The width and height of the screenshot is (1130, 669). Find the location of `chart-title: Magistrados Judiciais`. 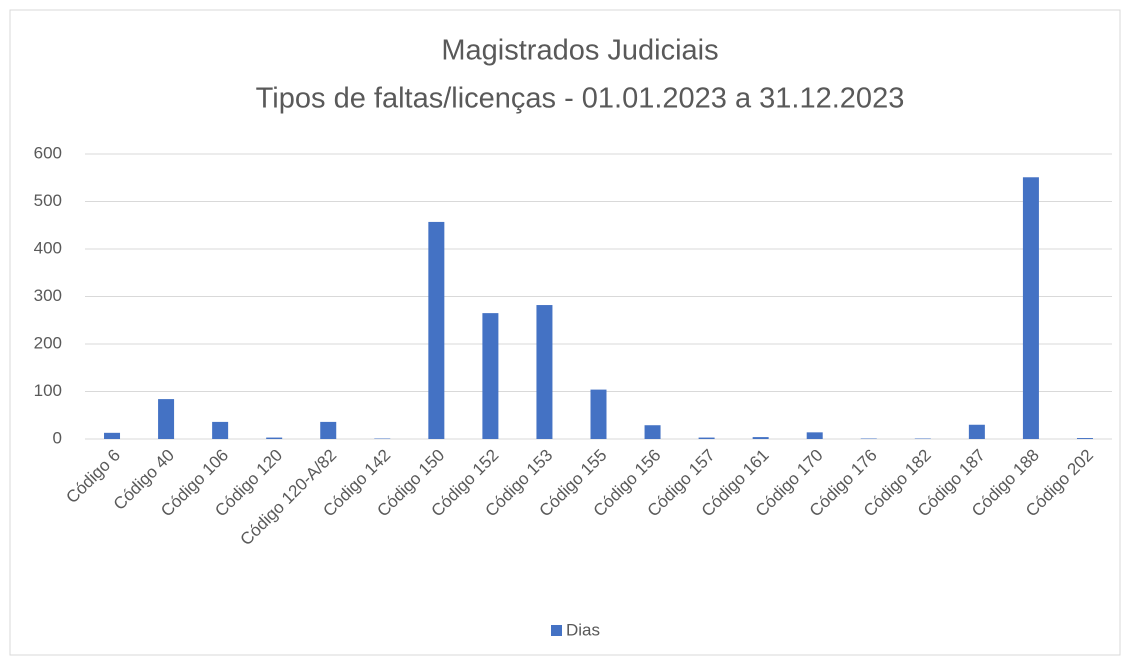

chart-title: Magistrados Judiciais is located at coordinates (579, 51).